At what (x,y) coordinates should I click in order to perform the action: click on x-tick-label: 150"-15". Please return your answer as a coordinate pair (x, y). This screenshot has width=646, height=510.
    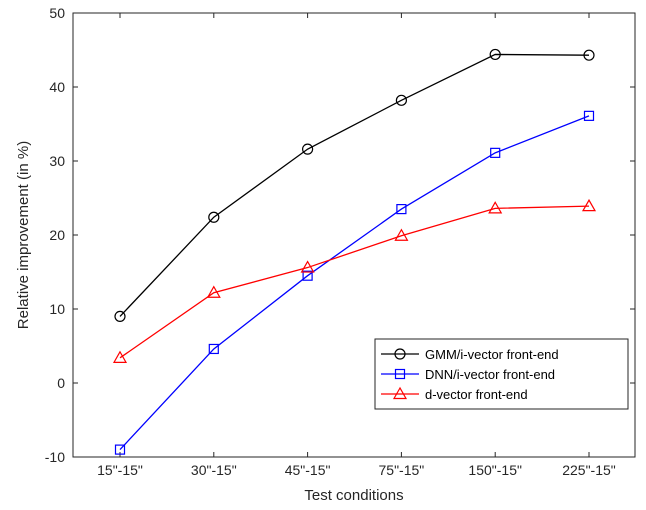
    Looking at the image, I should click on (495, 470).